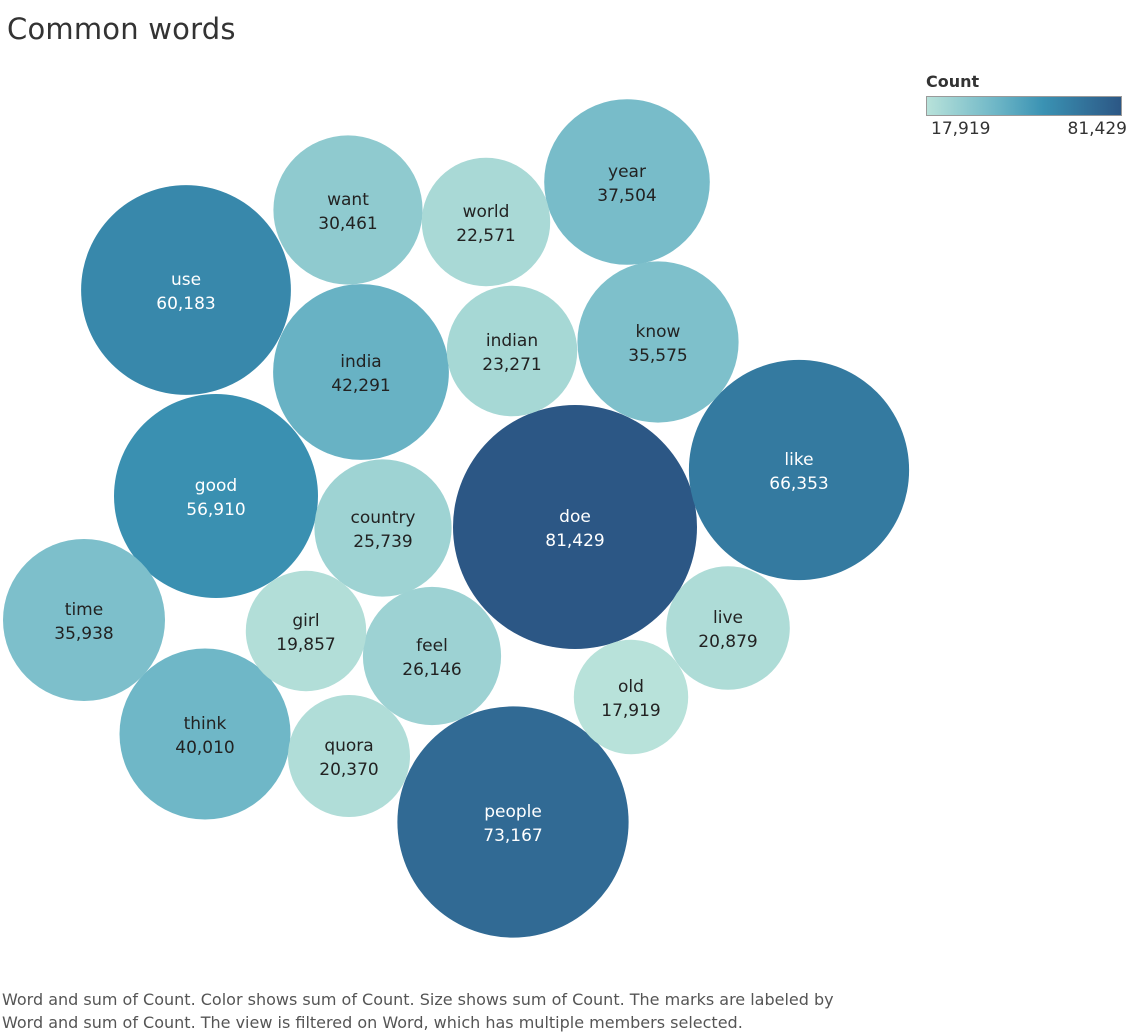  I want to click on bubble-quora: quora 20,370, so click(349, 756).